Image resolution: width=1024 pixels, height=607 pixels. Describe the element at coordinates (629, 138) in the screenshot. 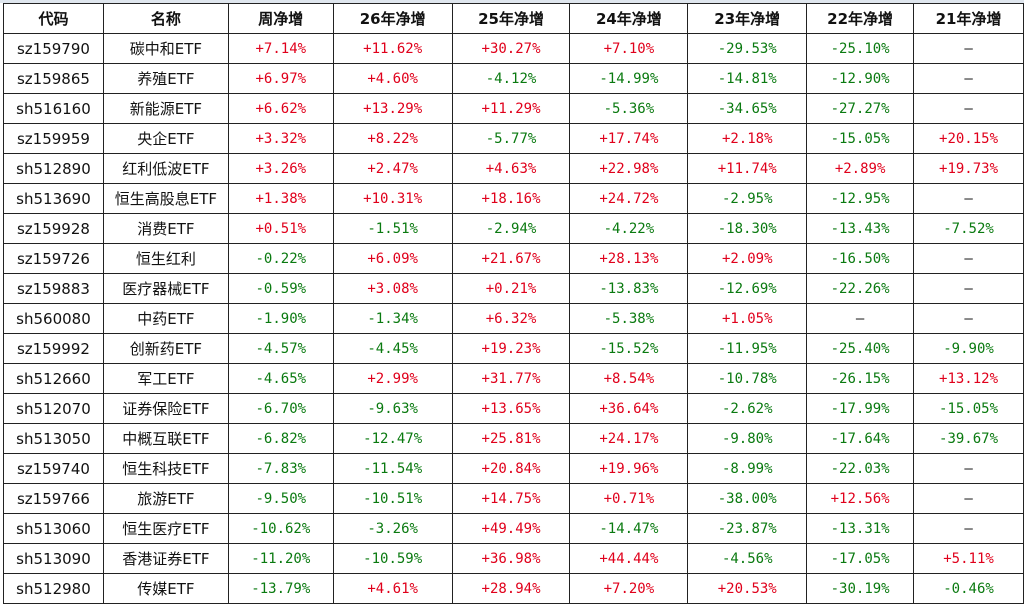

I see `y2024-cell: +17.74%` at that location.